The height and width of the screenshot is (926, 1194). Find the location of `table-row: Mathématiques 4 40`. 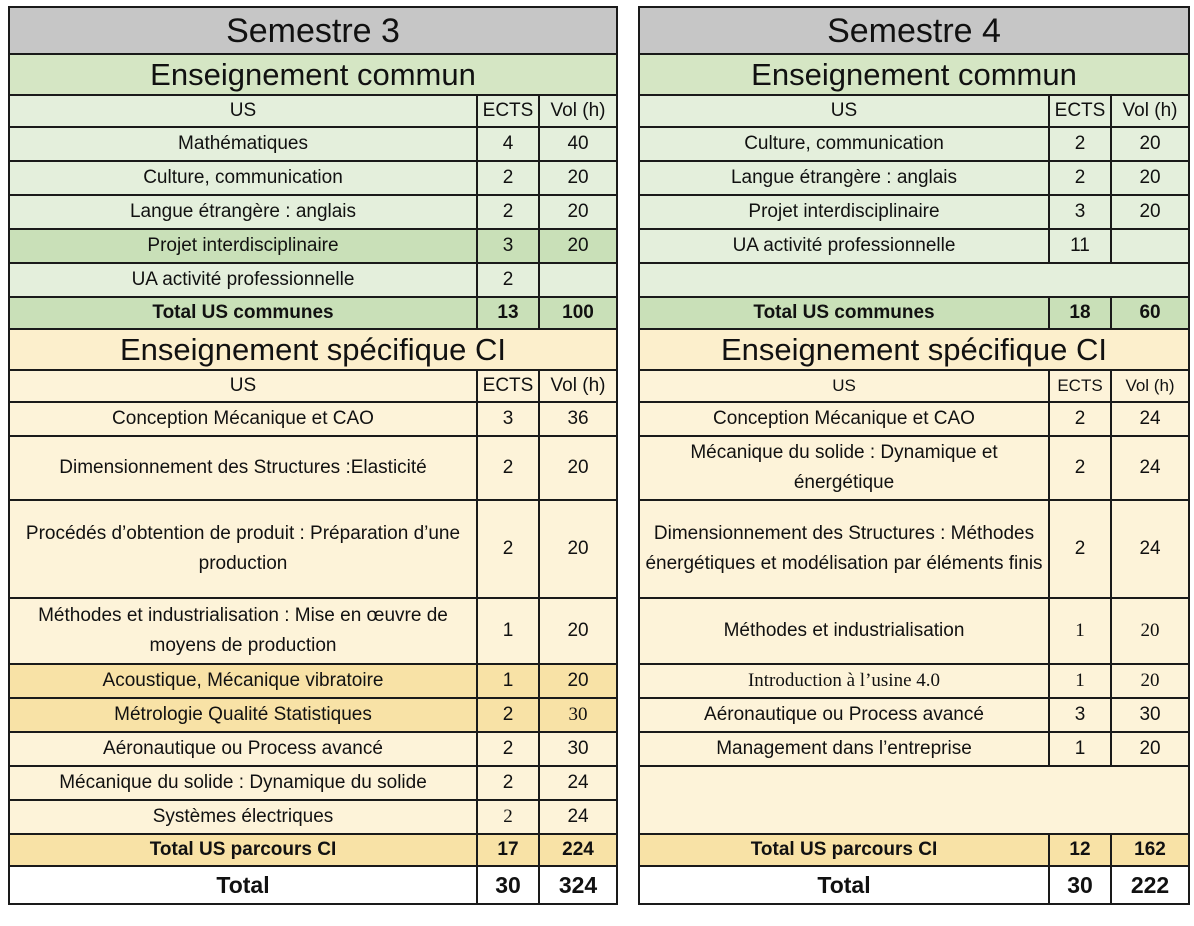

table-row: Mathématiques 4 40 is located at coordinates (313, 144).